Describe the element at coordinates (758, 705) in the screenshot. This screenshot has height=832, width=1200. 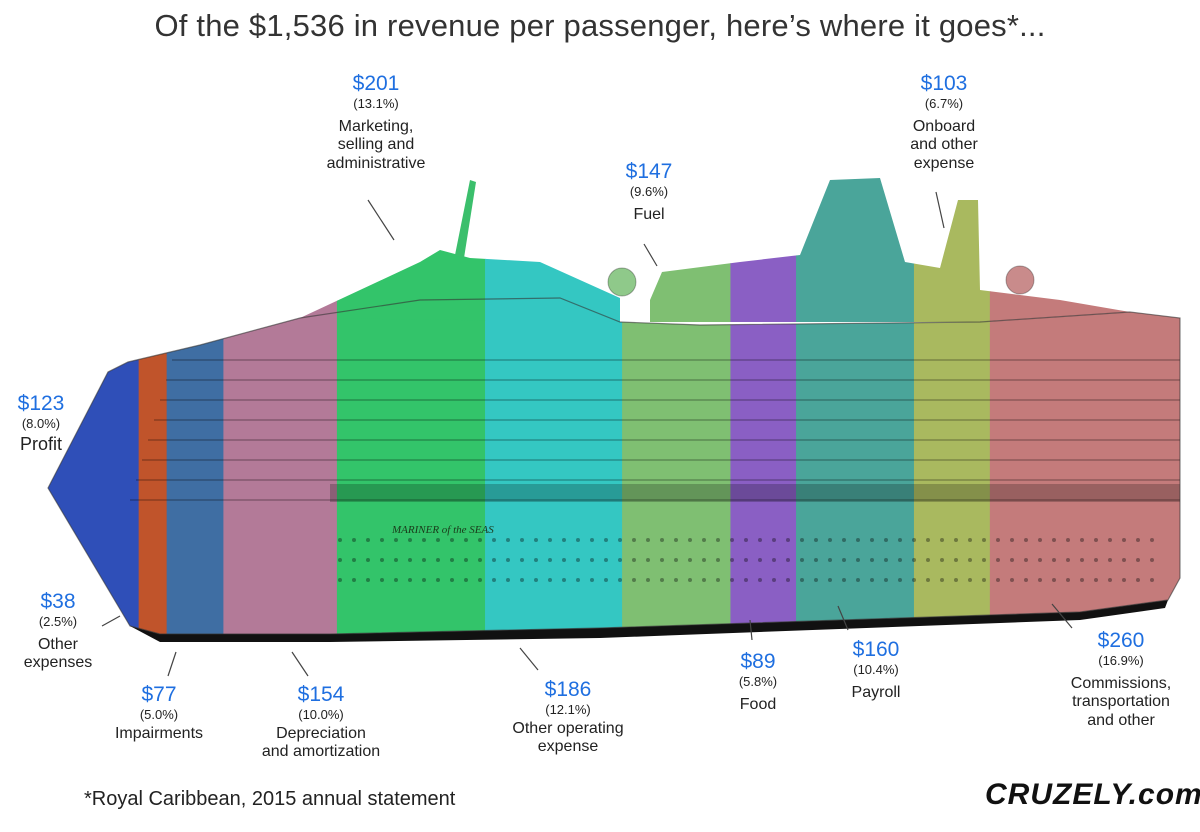
I see `category: Food` at that location.